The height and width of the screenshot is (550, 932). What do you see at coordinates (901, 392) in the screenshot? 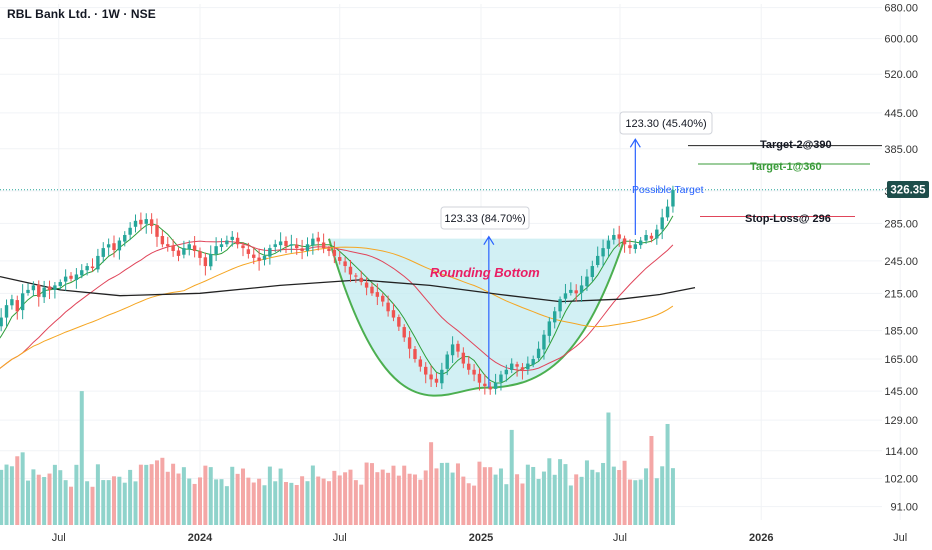
I see `y-tick-label: 145.00` at bounding box center [901, 392].